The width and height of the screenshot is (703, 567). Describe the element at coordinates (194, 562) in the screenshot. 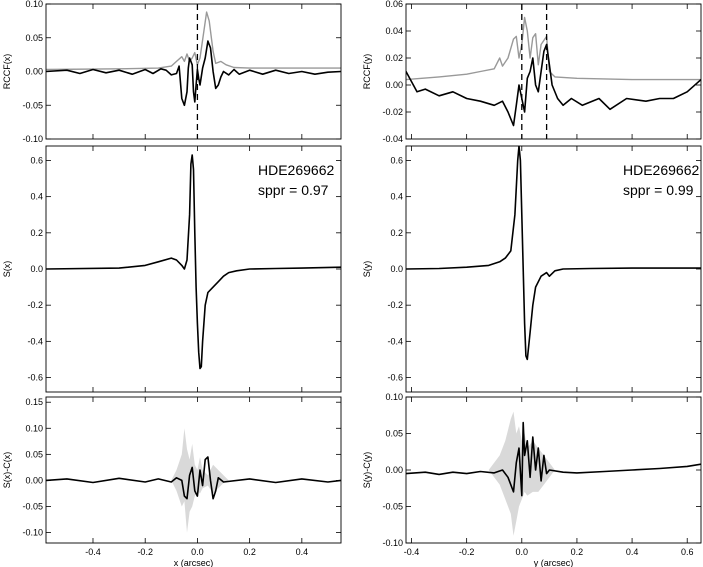

I see `x-axis-label: x (arcsec)` at that location.